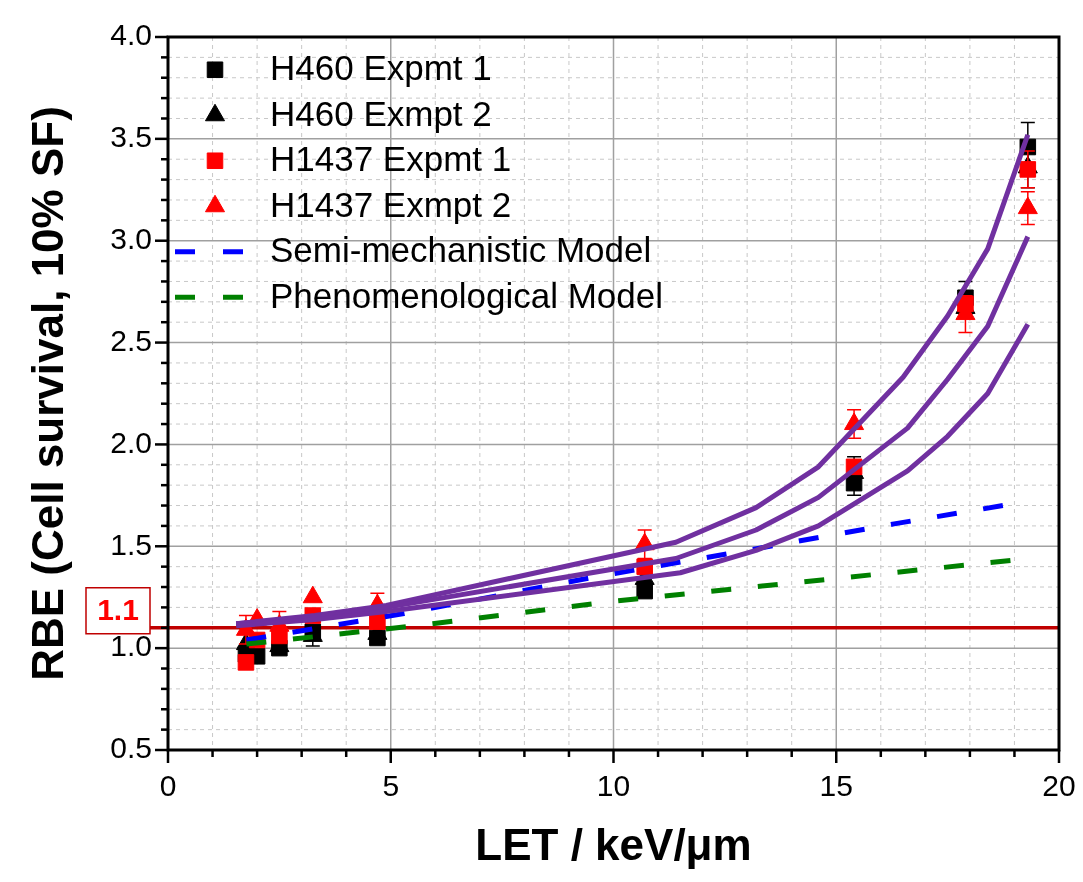 The width and height of the screenshot is (1083, 882). I want to click on legend-label: Phenomenological Model, so click(467, 295).